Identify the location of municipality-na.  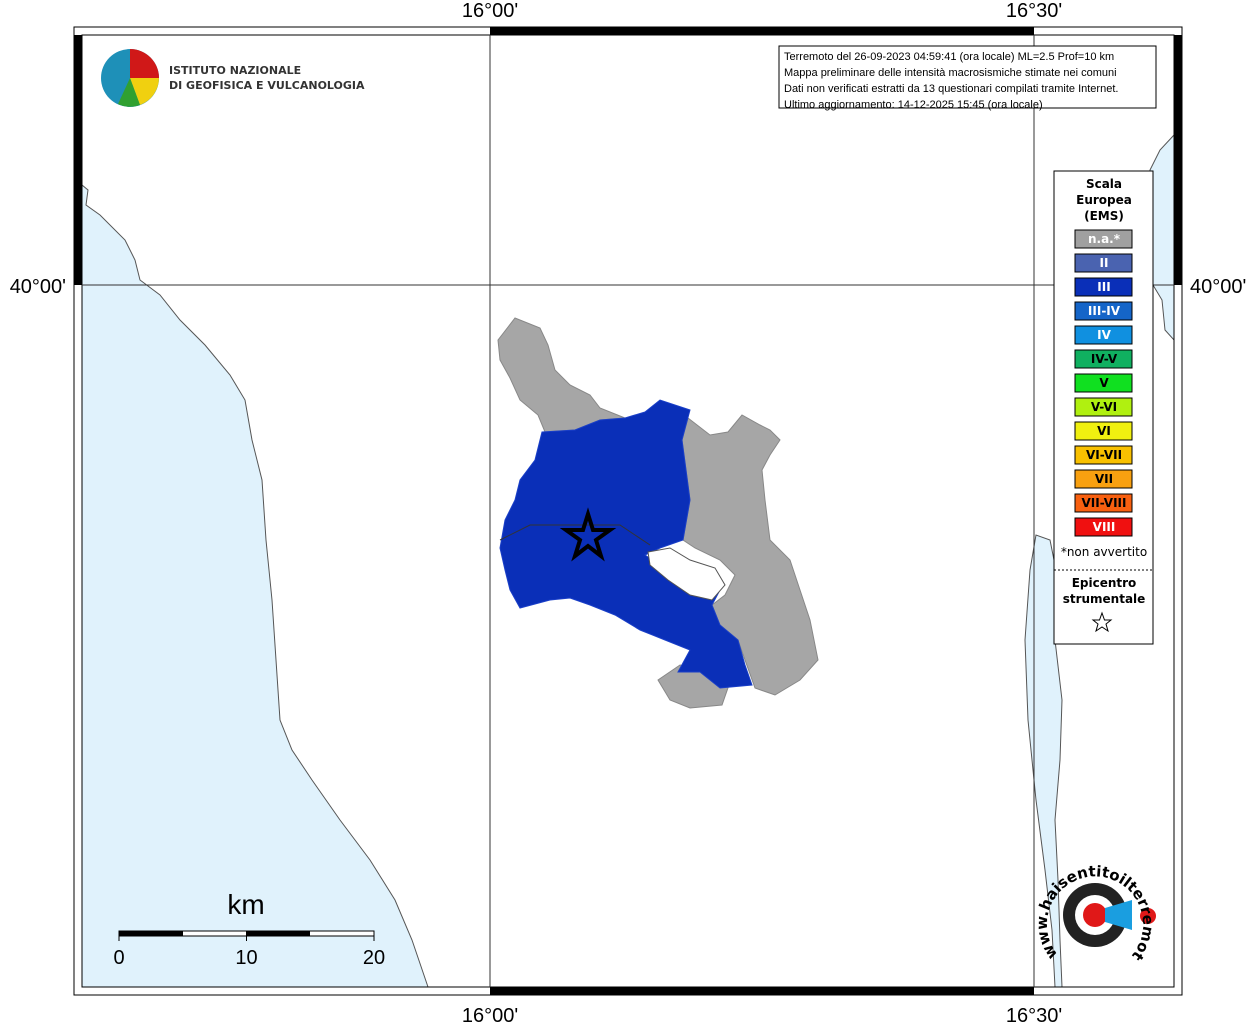
(750, 555).